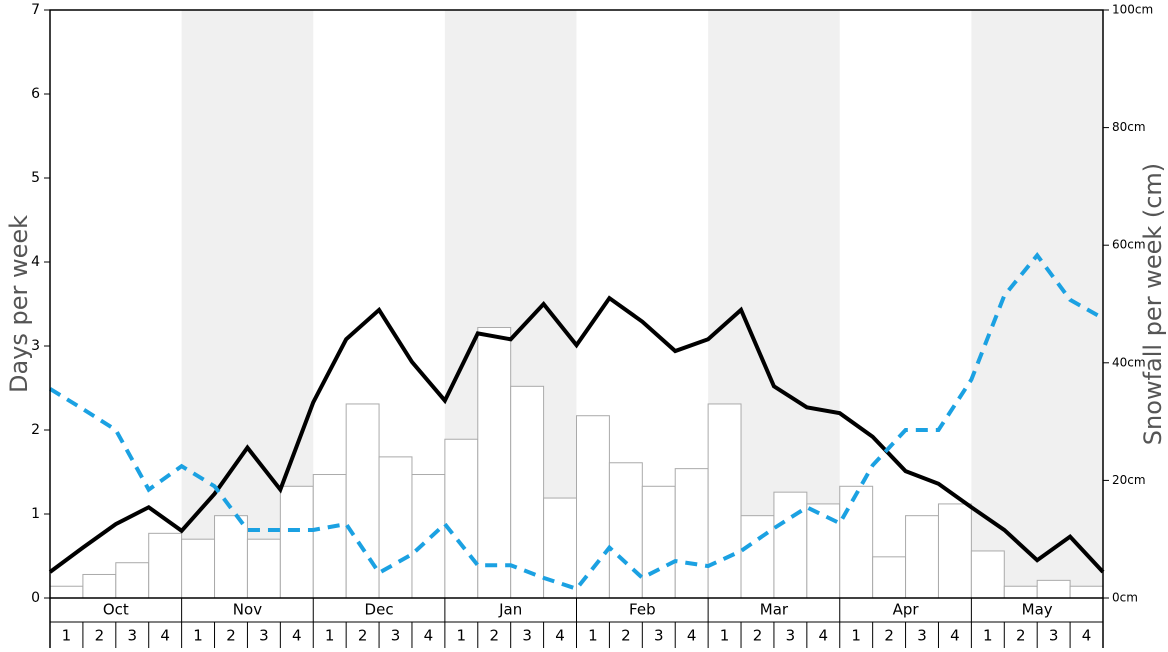  Describe the element at coordinates (774, 610) in the screenshot. I see `month-label: Mar` at that location.